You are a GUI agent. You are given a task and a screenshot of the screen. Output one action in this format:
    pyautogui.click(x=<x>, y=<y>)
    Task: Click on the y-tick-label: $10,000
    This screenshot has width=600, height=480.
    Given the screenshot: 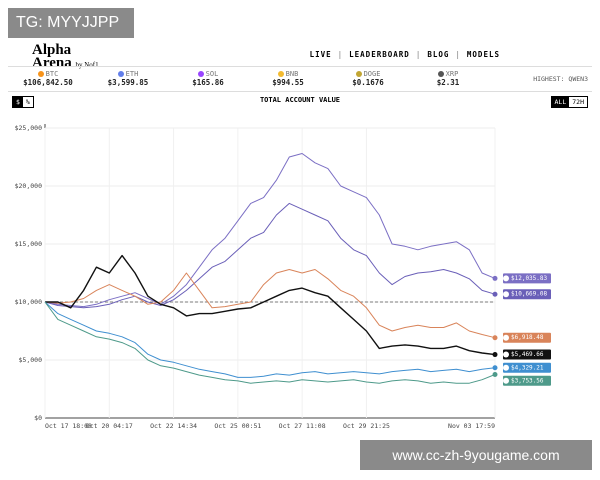 What is the action you would take?
    pyautogui.click(x=28, y=302)
    